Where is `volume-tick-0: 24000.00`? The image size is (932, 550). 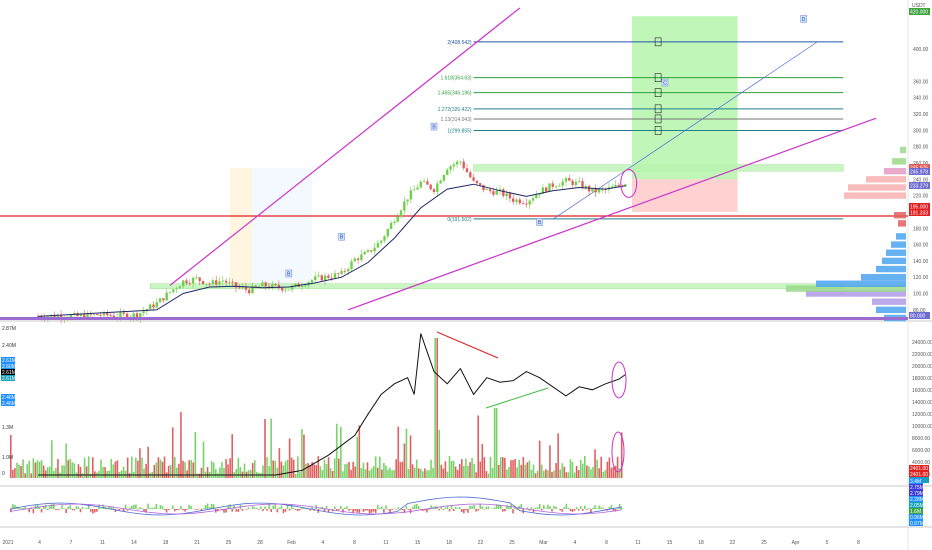
volume-tick-0: 24000.00 is located at coordinates (922, 343).